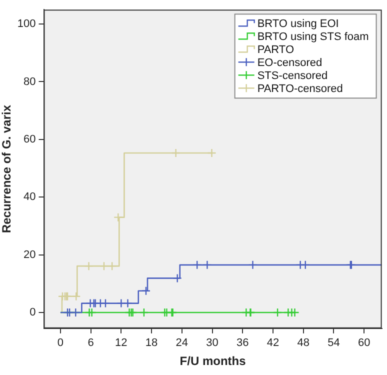  What do you see at coordinates (182, 343) in the screenshot?
I see `x-tick-label: 24` at bounding box center [182, 343].